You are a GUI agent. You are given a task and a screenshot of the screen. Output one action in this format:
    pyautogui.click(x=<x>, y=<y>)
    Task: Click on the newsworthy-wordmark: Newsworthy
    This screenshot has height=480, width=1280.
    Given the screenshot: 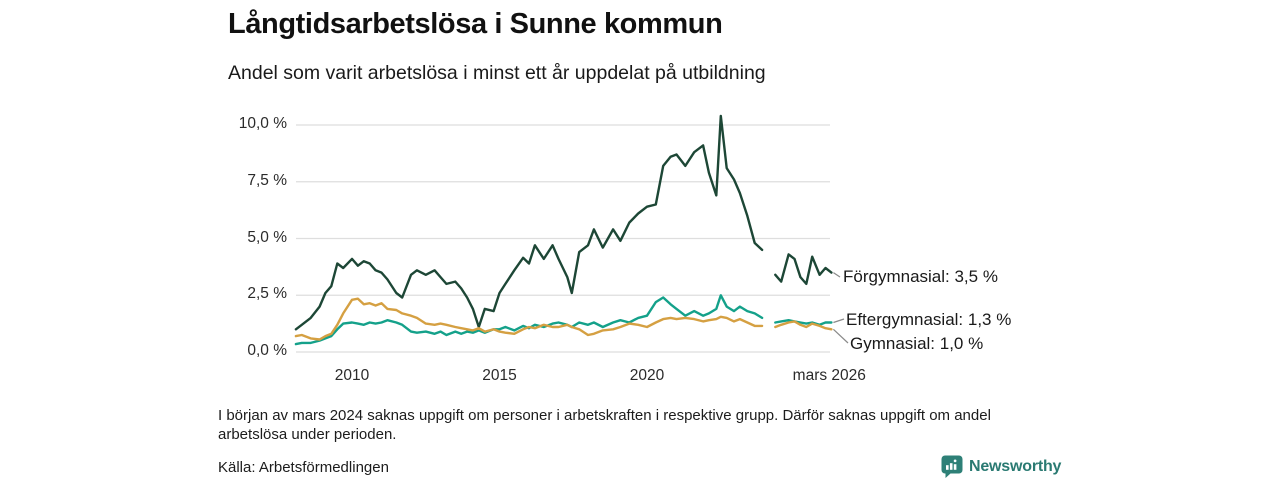 What is the action you would take?
    pyautogui.click(x=1015, y=466)
    